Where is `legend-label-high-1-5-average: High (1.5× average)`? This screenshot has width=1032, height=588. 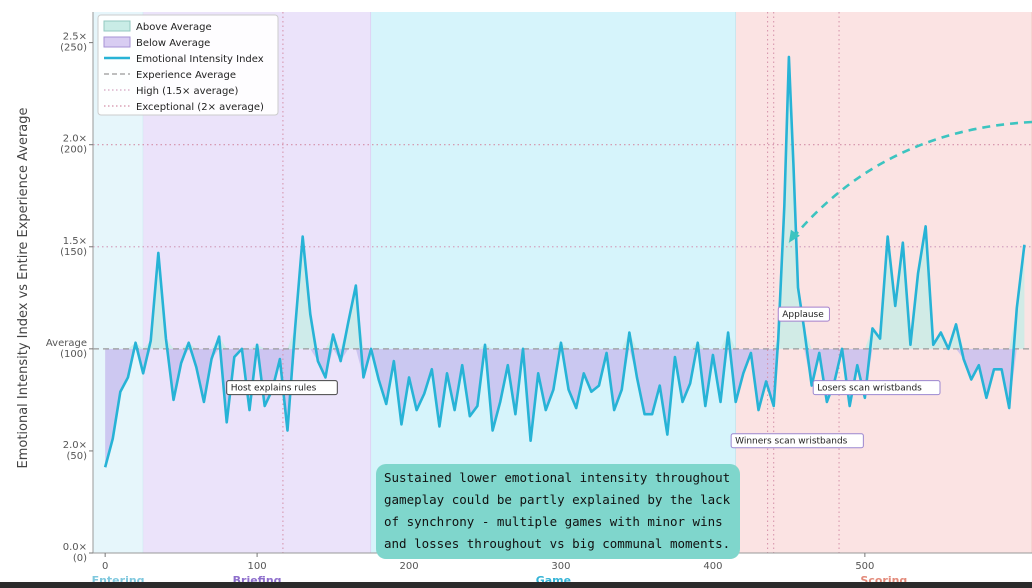
legend-label-high-1-5-average: High (1.5× average) is located at coordinates (187, 91).